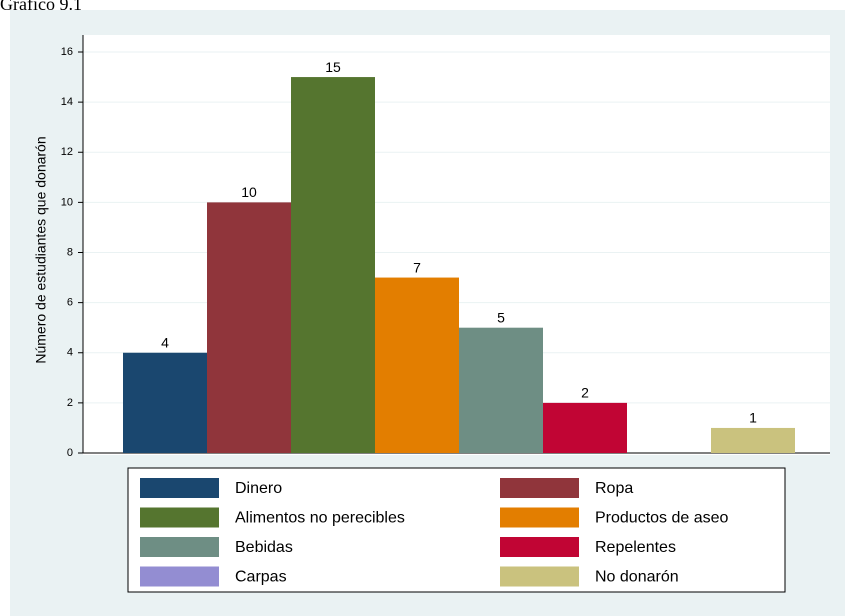 Image resolution: width=845 pixels, height=616 pixels. I want to click on value-label: 7, so click(417, 267).